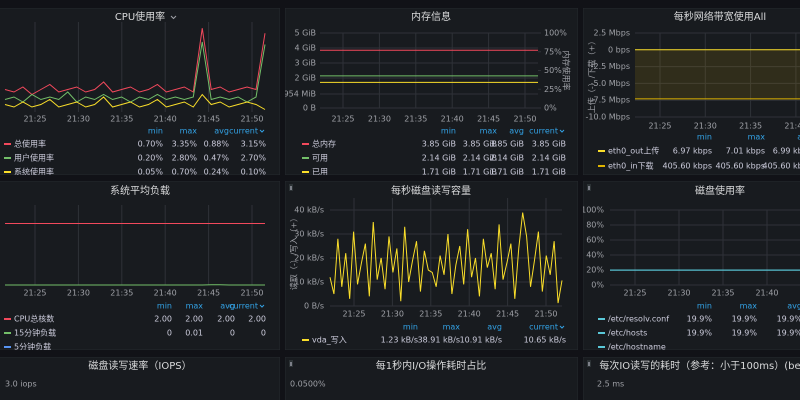 The height and width of the screenshot is (400, 800). Describe the element at coordinates (324, 144) in the screenshot. I see `legend-name: 总内存` at that location.